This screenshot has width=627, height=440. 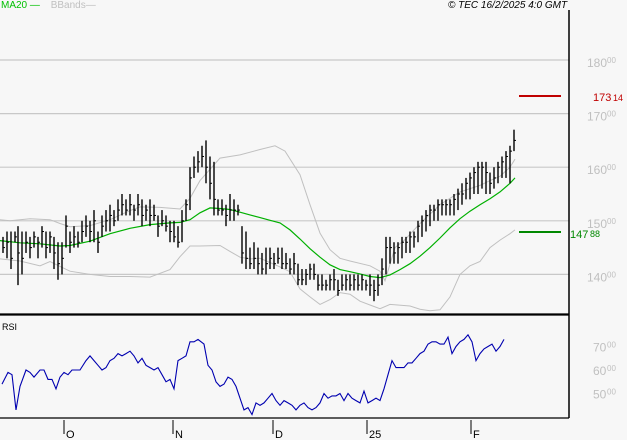 What do you see at coordinates (279, 434) in the screenshot?
I see `time-axis-label: D` at bounding box center [279, 434].